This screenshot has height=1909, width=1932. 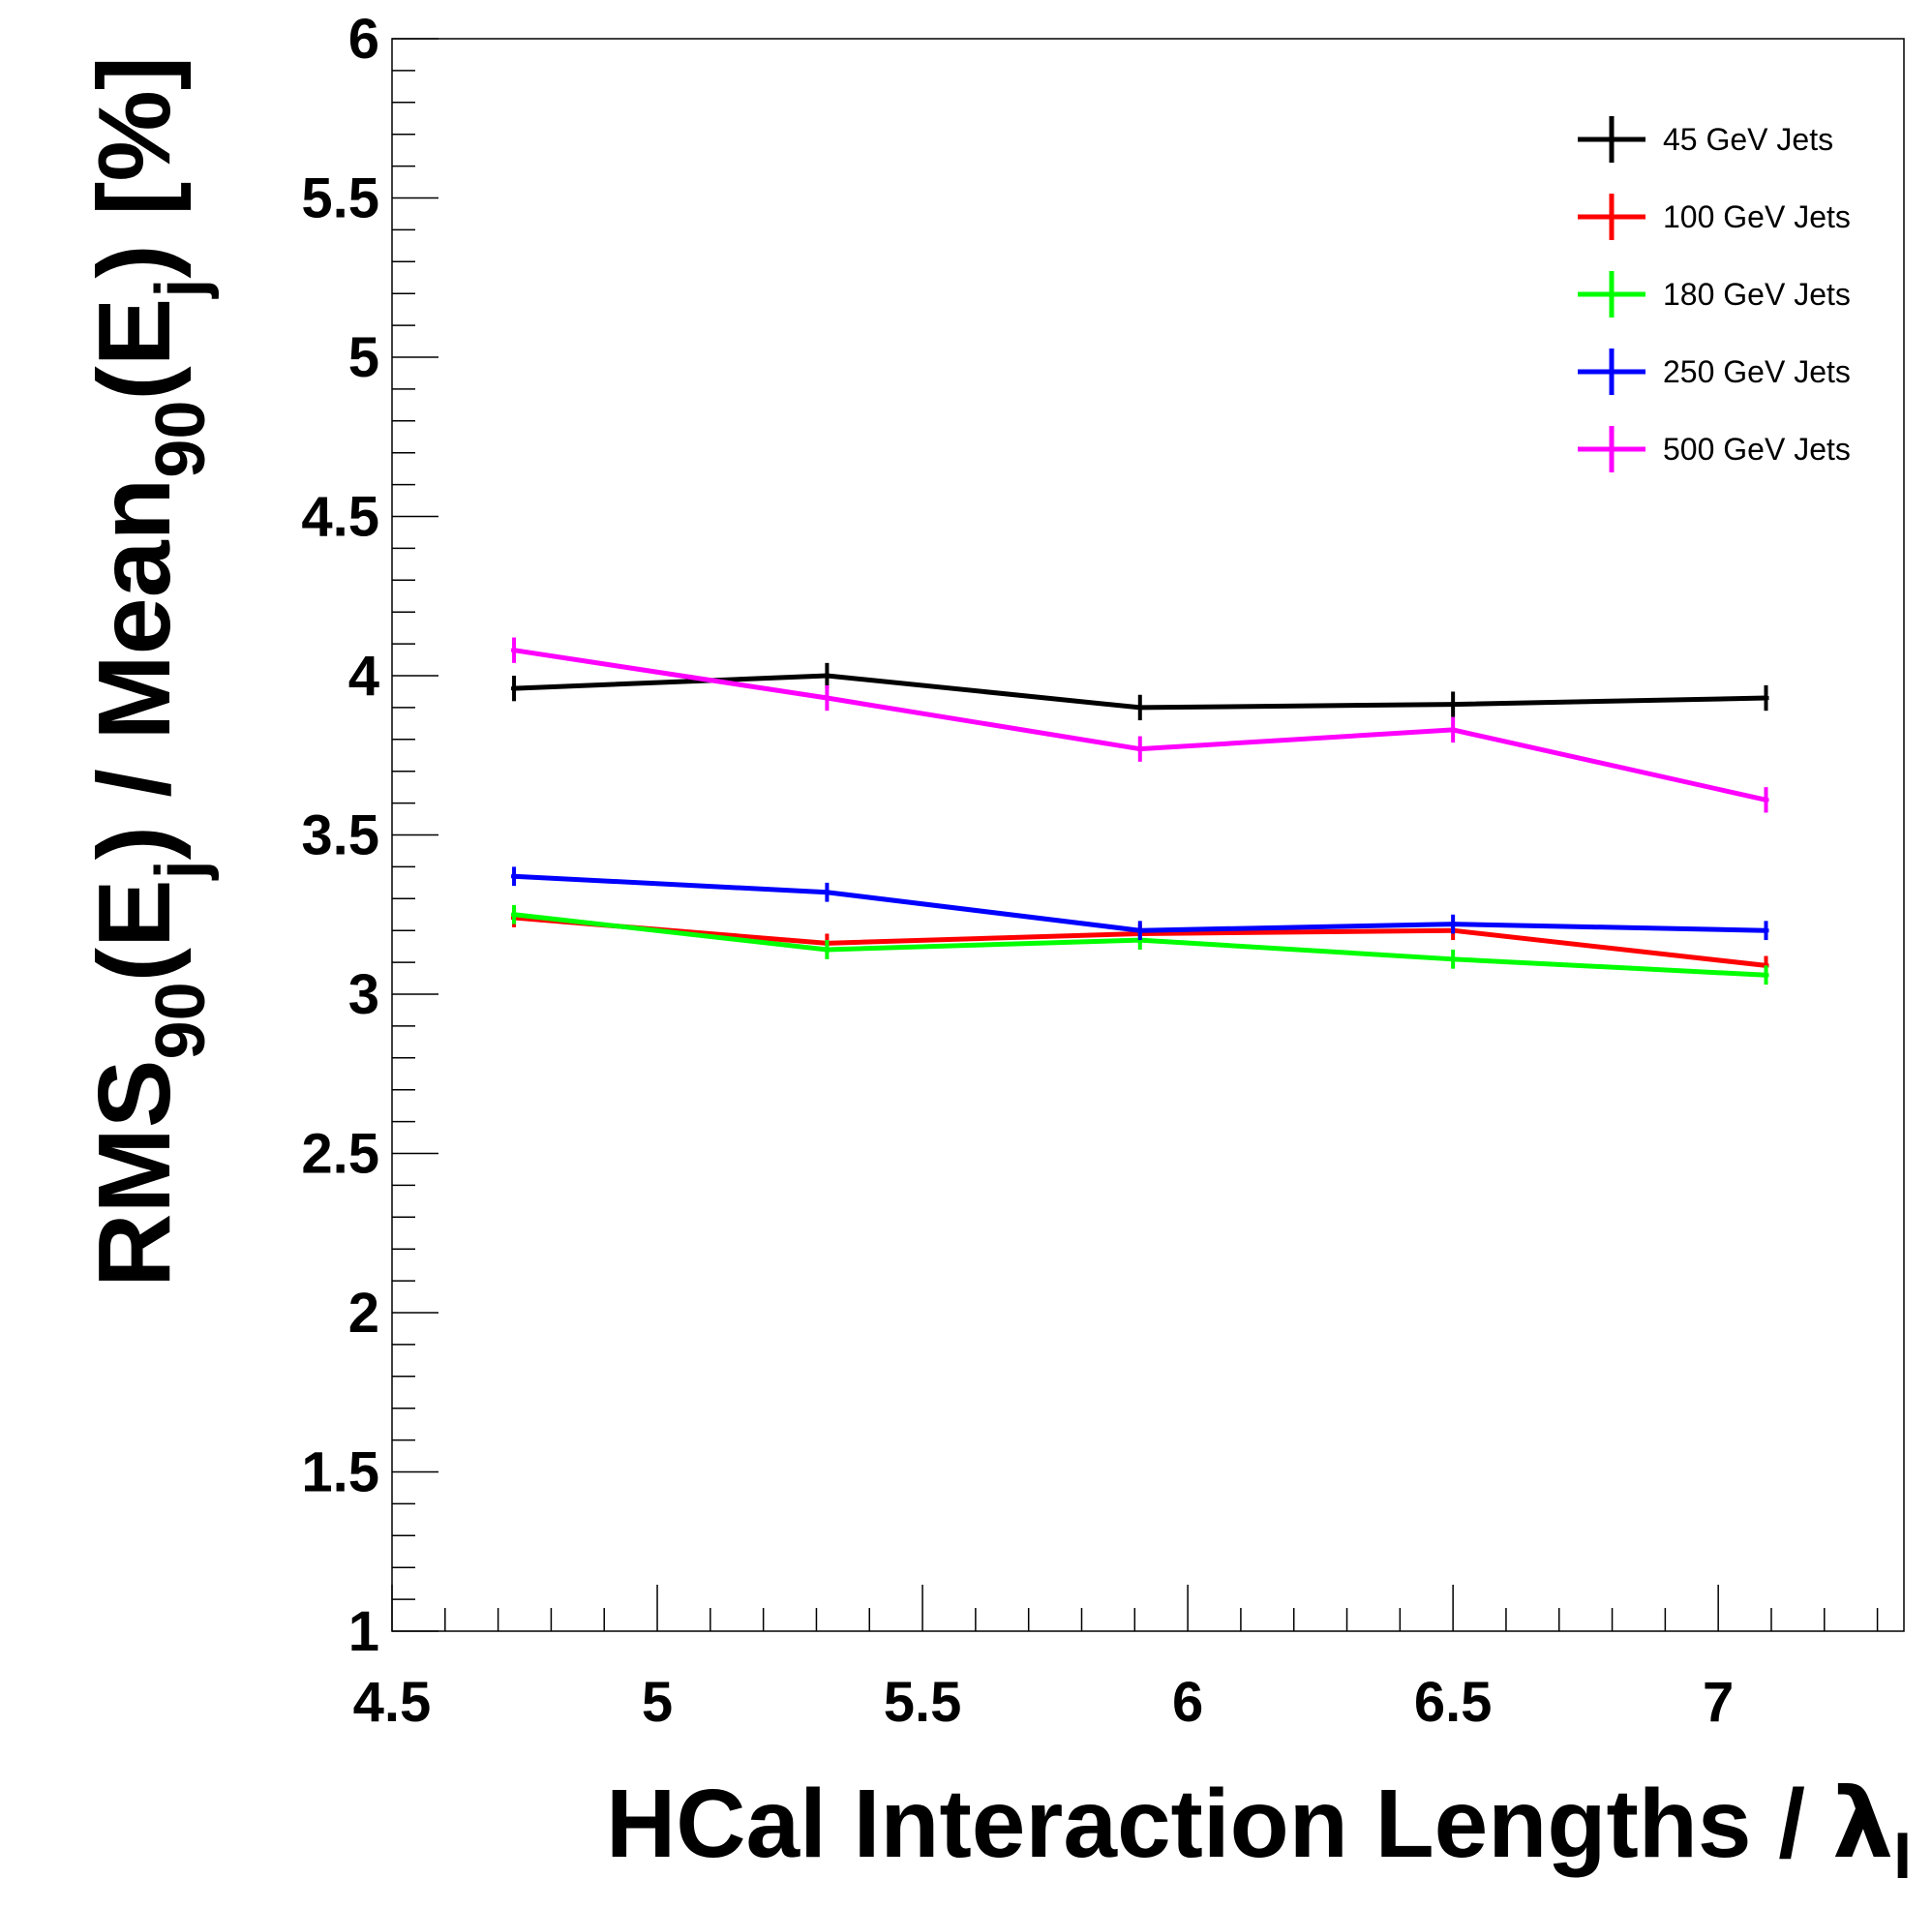 I want to click on y-axis-title-part: ) [%], so click(x=134, y=167).